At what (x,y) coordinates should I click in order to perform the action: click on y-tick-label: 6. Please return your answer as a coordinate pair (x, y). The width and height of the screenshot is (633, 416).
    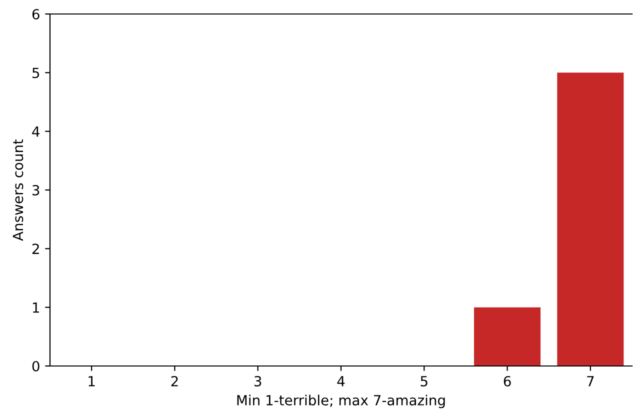
    Looking at the image, I should click on (36, 14).